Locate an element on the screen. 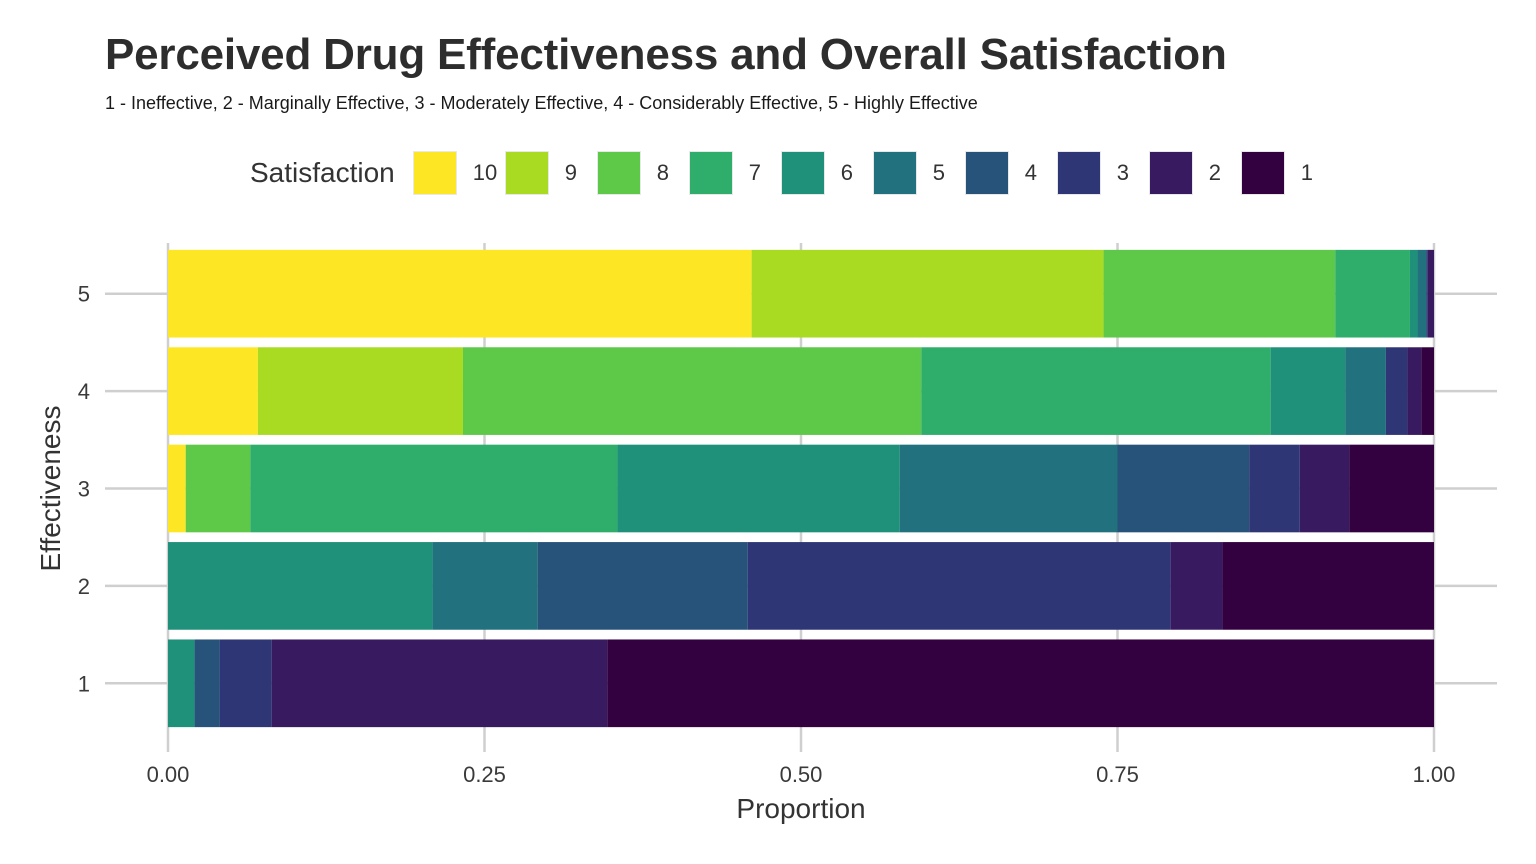 The width and height of the screenshot is (1536, 864). legend-item-1: 1 is located at coordinates (1286, 173).